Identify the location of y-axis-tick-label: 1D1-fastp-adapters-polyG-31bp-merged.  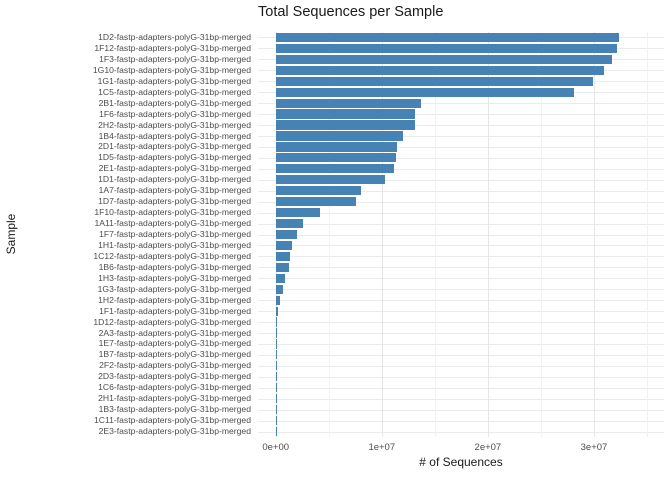
(174, 179).